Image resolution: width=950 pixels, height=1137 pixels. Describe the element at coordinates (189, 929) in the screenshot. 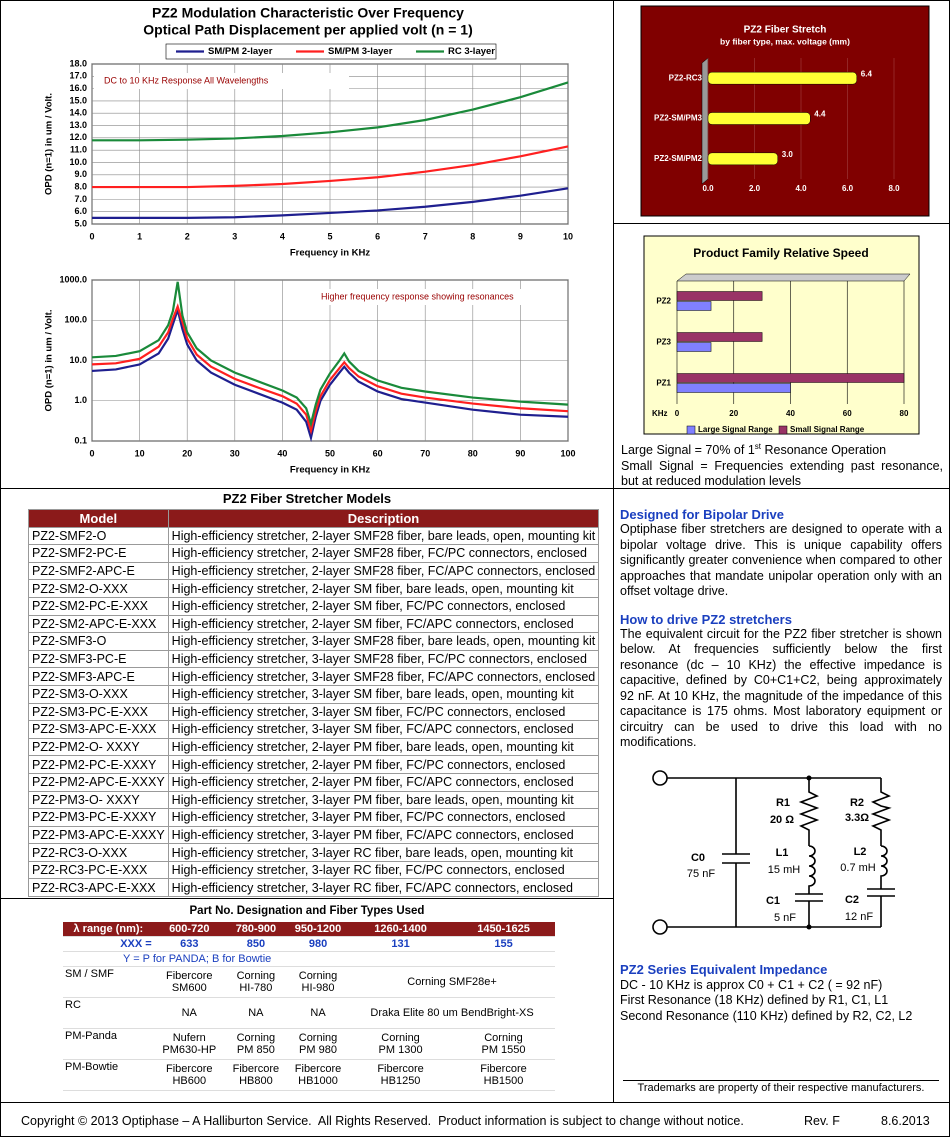

I see `header-cell: 600-720` at that location.